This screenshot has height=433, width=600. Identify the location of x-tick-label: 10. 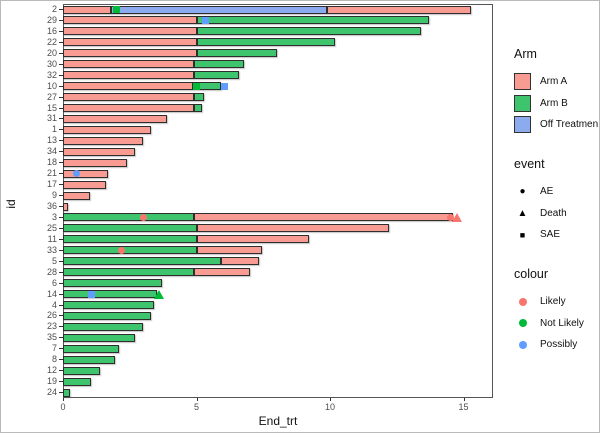
(329, 407).